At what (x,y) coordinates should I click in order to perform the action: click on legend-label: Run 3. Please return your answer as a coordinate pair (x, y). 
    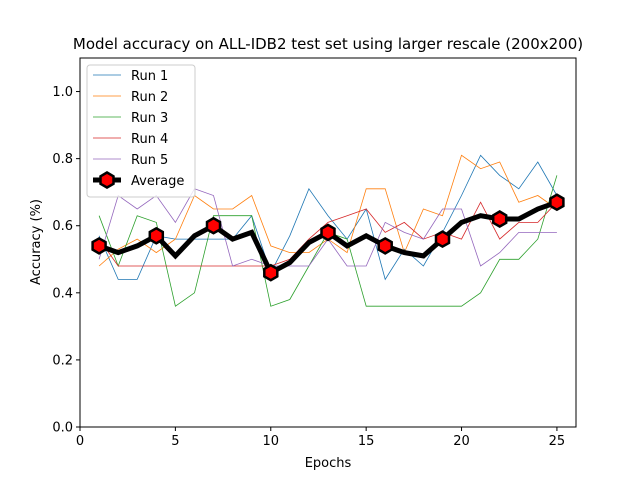
    Looking at the image, I should click on (149, 118).